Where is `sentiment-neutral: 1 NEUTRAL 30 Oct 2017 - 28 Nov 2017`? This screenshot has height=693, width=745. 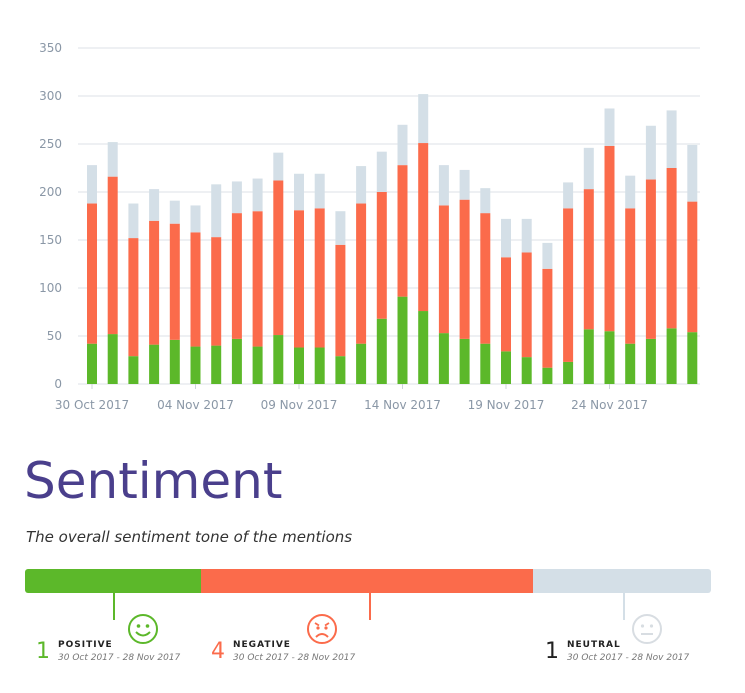
sentiment-neutral: 1 NEUTRAL 30 Oct 2017 - 28 Nov 2017 is located at coordinates (617, 651).